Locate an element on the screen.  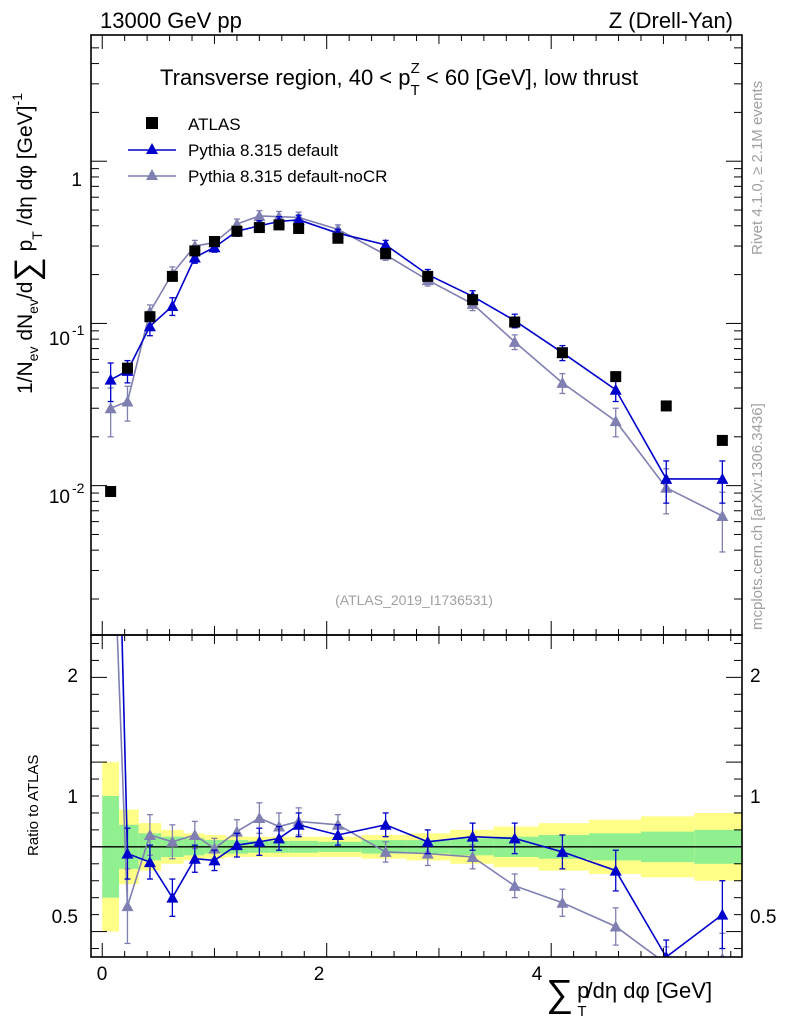
ratio-ytick-label-2-right: 2 is located at coordinates (755, 676).